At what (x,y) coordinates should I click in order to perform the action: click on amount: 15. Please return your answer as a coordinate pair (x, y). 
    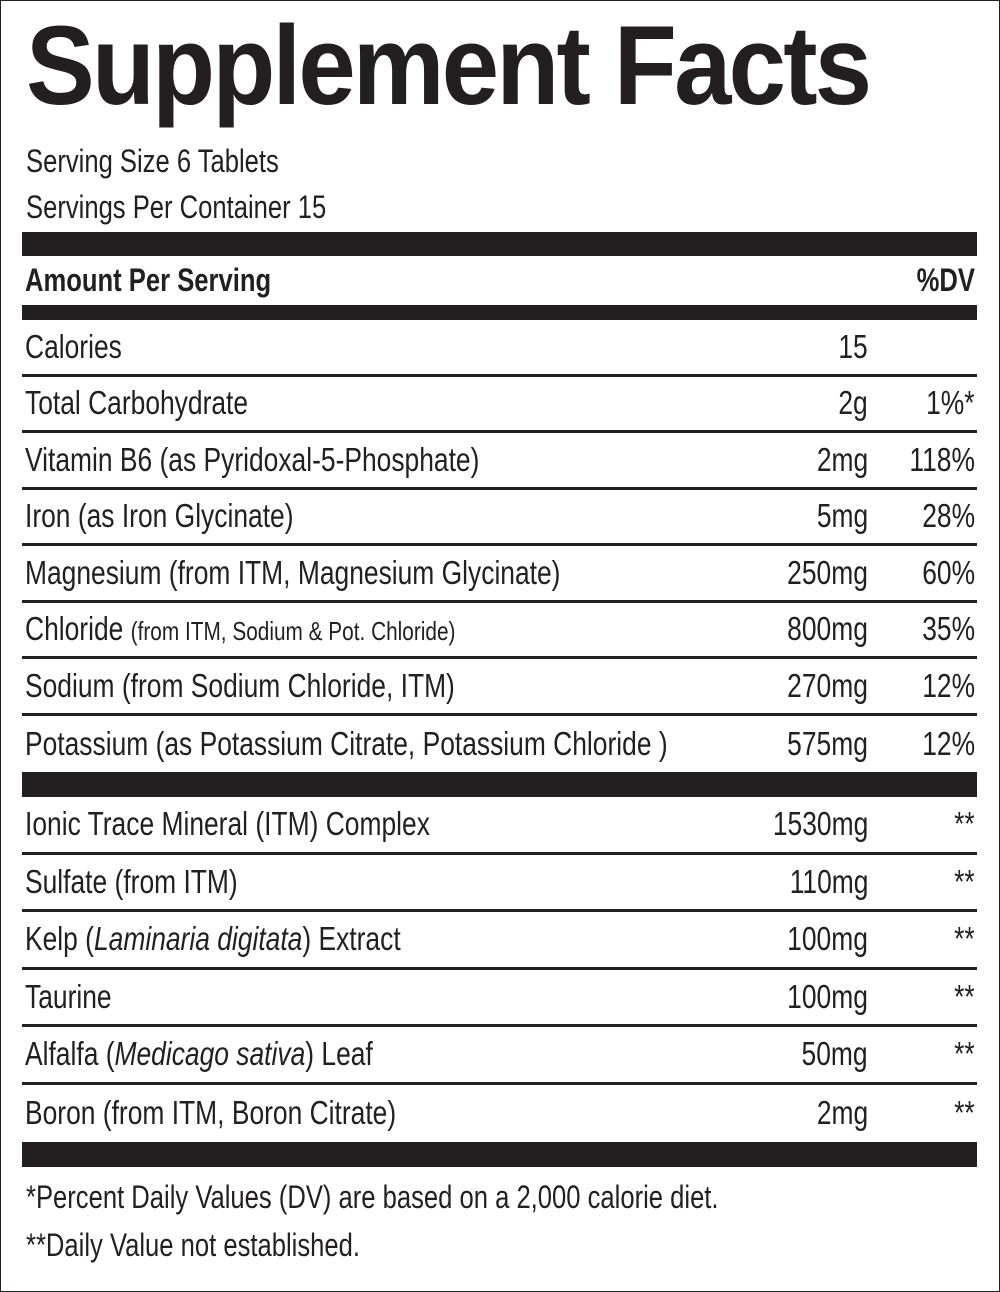
    Looking at the image, I should click on (853, 346).